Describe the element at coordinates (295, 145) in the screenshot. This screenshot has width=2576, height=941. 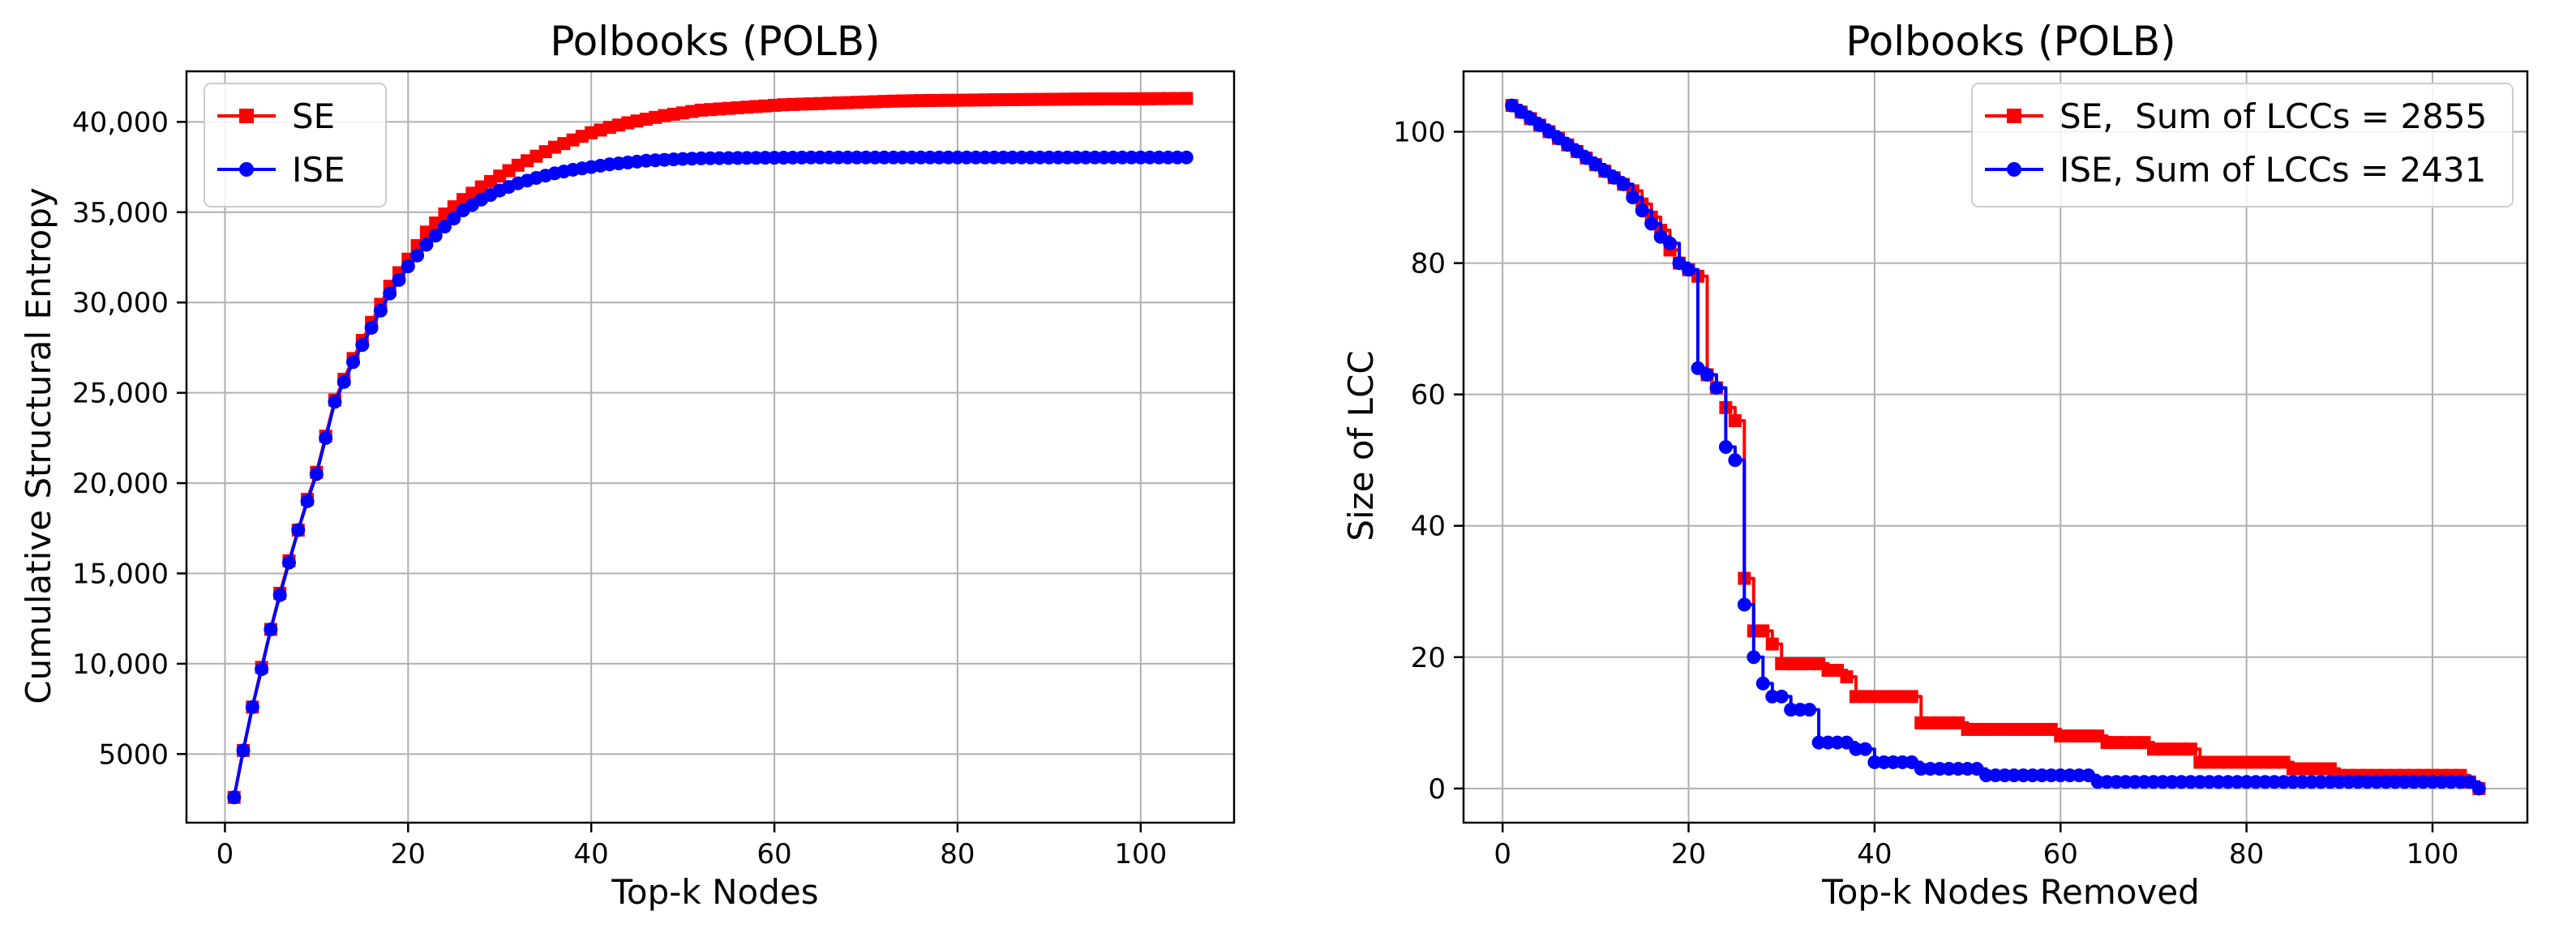
I see `legend: SE ISE` at that location.